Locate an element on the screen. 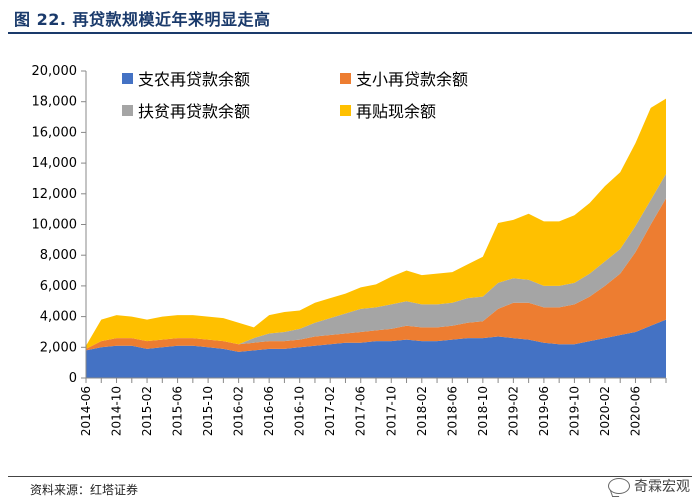 The width and height of the screenshot is (700, 500). y-tick-label: 6,000 is located at coordinates (58, 286).